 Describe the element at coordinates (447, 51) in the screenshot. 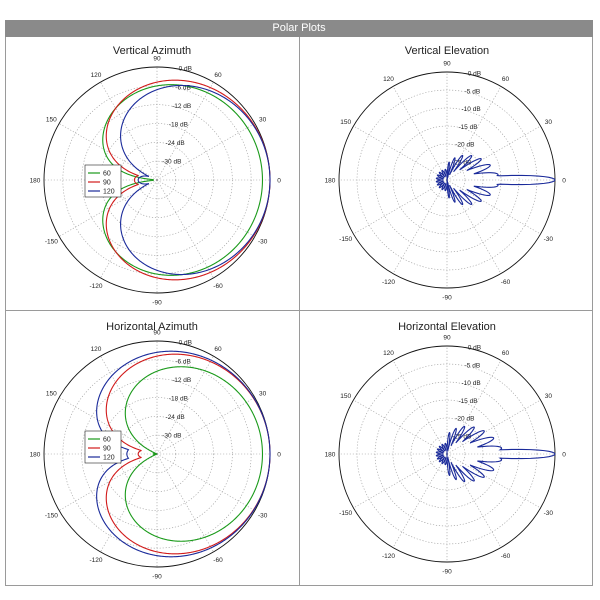

I see `panel-title: Vertical Elevation` at that location.